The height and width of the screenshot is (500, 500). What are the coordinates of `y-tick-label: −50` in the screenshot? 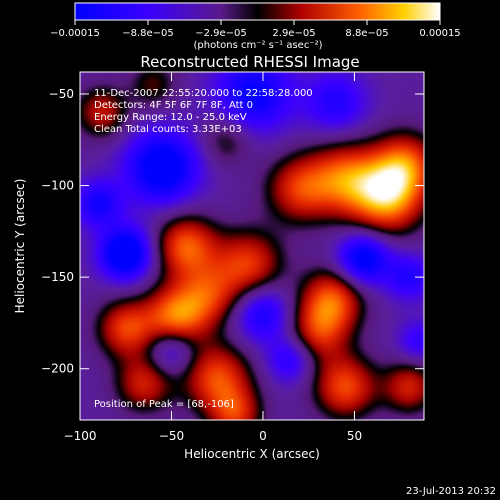 It's located at (61, 94).